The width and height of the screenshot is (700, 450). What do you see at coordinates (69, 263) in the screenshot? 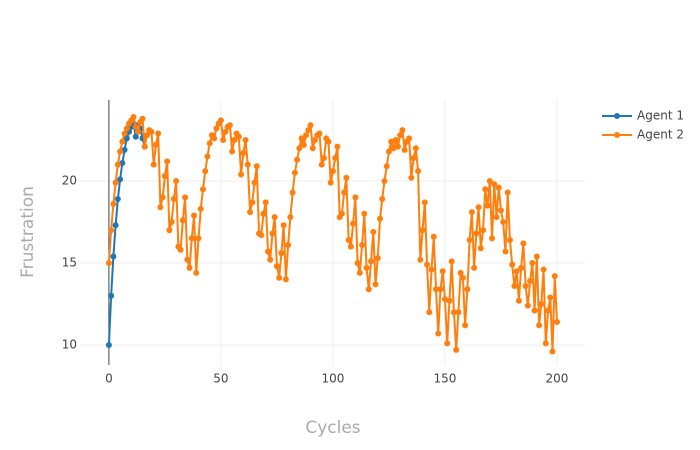
I see `y-tick-label: 15` at bounding box center [69, 263].